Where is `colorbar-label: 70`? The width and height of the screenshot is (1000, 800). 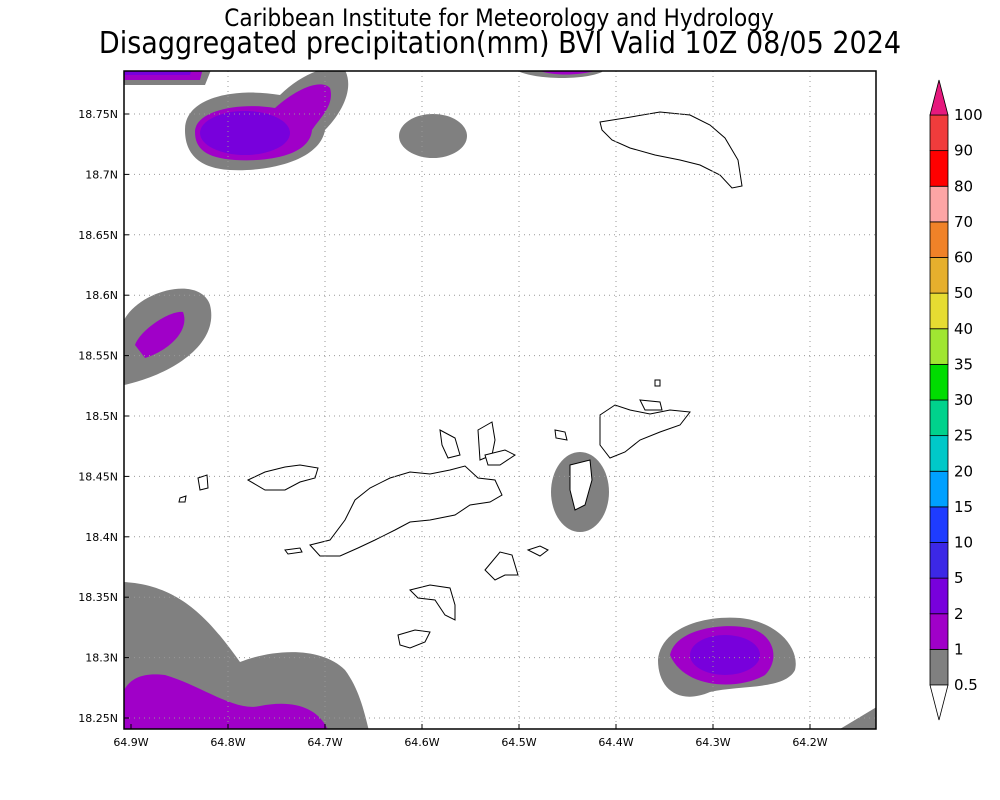
colorbar-label: 70 is located at coordinates (963, 222).